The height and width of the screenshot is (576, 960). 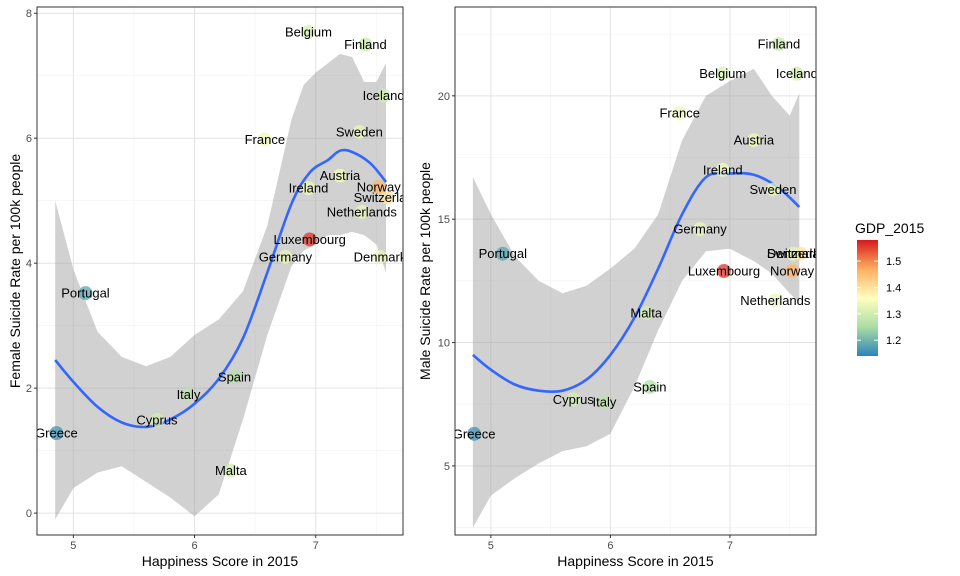 I want to click on point-norway, so click(x=378, y=186).